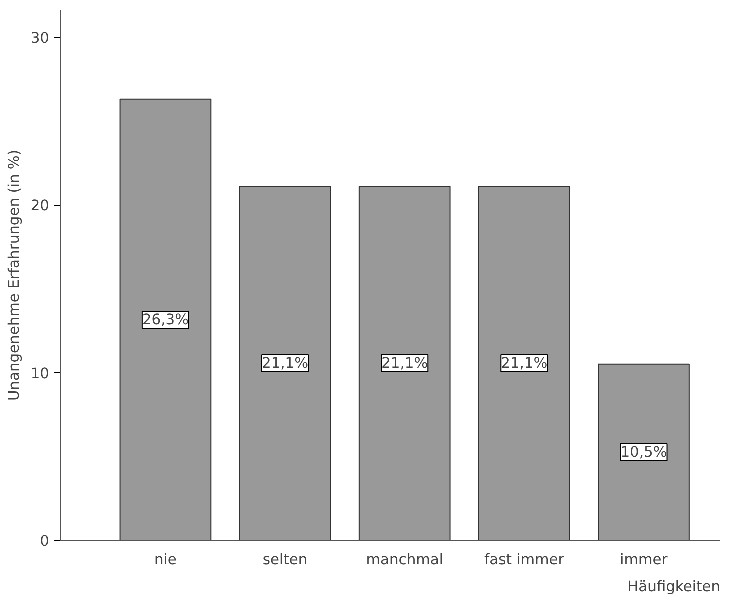 The image size is (738, 606). I want to click on x-tick-label: nie, so click(165, 560).